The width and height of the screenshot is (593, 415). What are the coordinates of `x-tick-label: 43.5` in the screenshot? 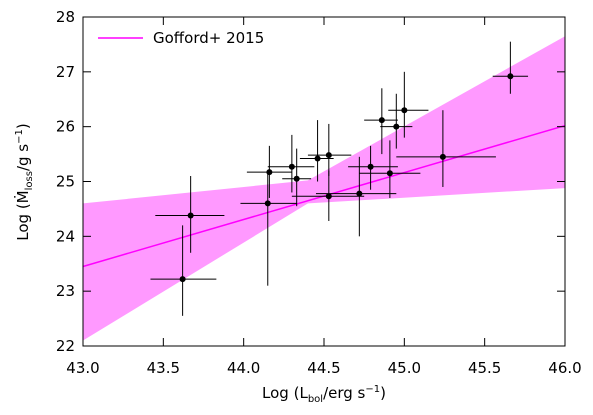 It's located at (163, 368).